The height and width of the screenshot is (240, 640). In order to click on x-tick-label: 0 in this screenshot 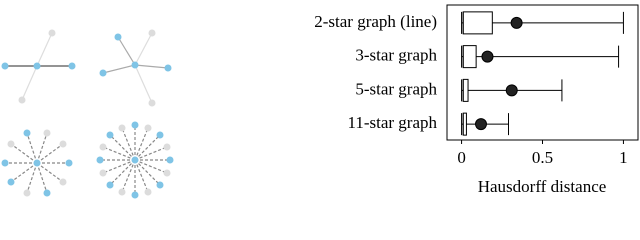, I will do `click(461, 157)`.